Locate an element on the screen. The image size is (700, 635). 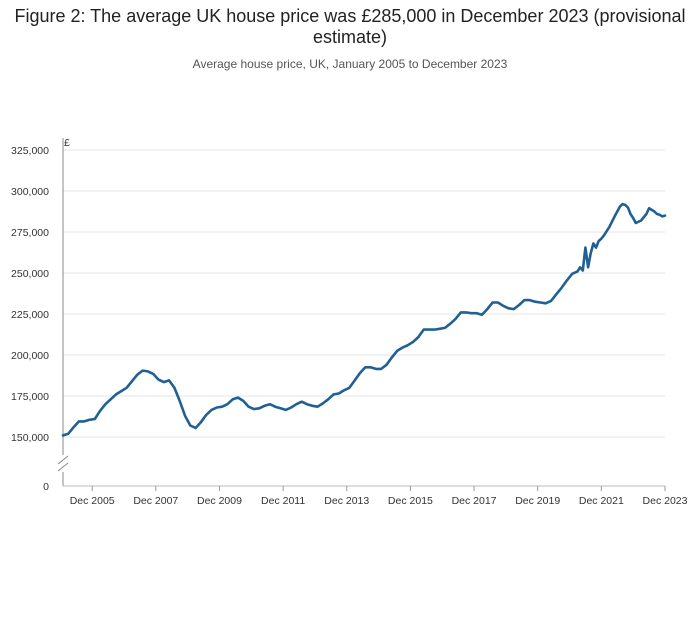
y-tick-label: 175,000 is located at coordinates (30, 397).